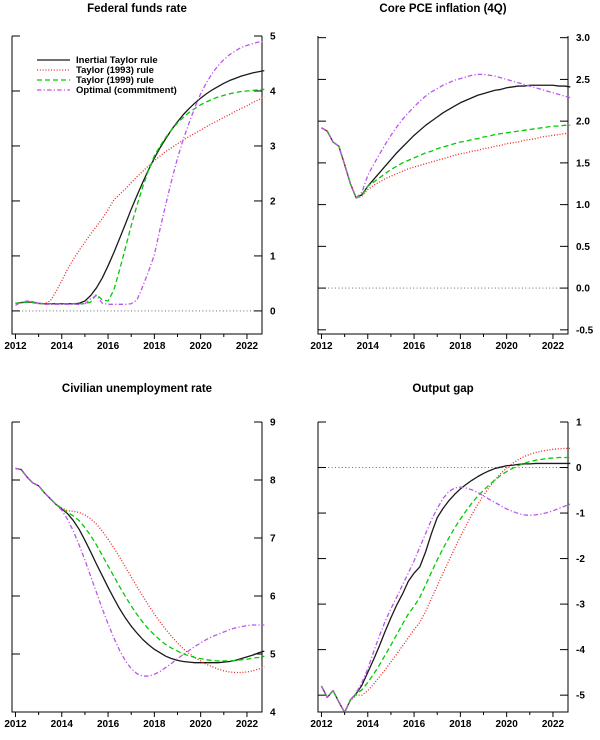 This screenshot has height=740, width=600. What do you see at coordinates (583, 289) in the screenshot?
I see `y-tick-label: 0.0` at bounding box center [583, 289].